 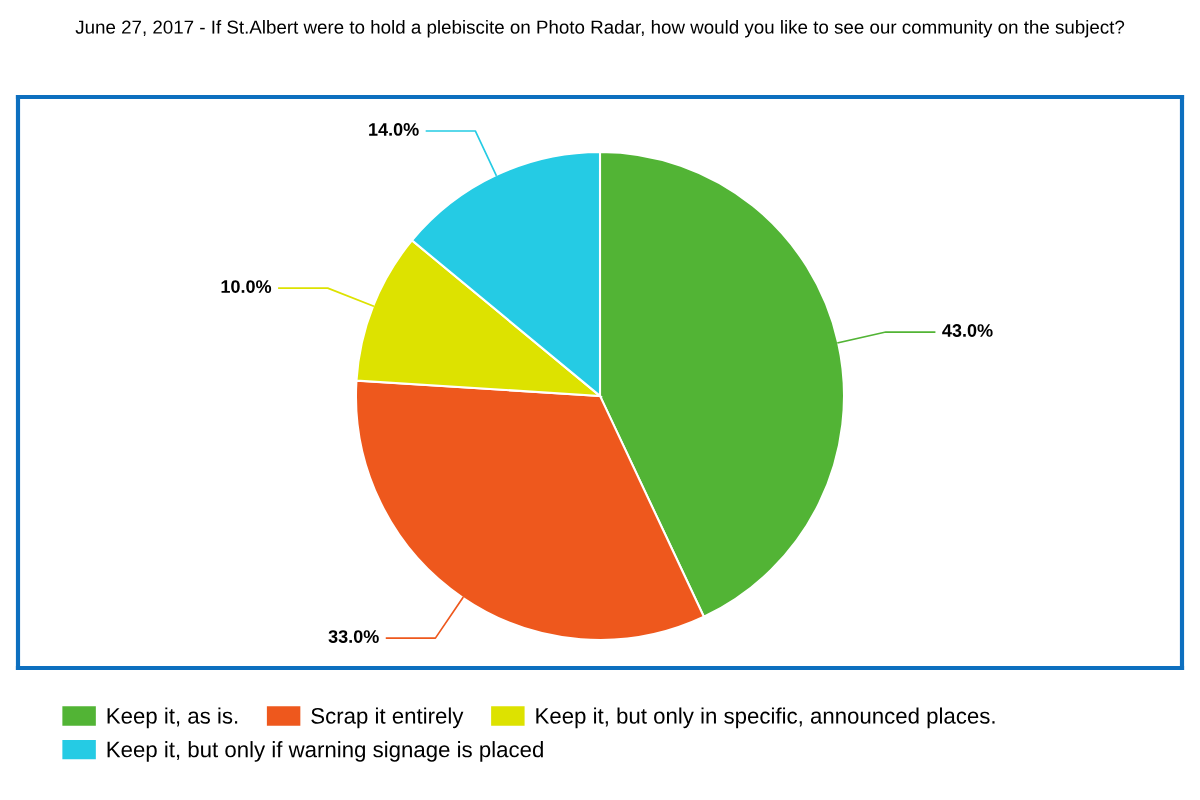 I want to click on legend-label: Keep it, but only in specific, announced places., so click(x=765, y=718).